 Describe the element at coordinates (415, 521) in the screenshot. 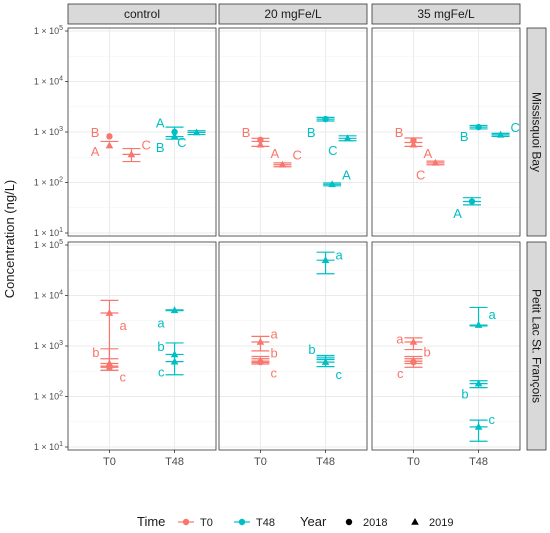

I see `legend-year-key-triangle` at that location.